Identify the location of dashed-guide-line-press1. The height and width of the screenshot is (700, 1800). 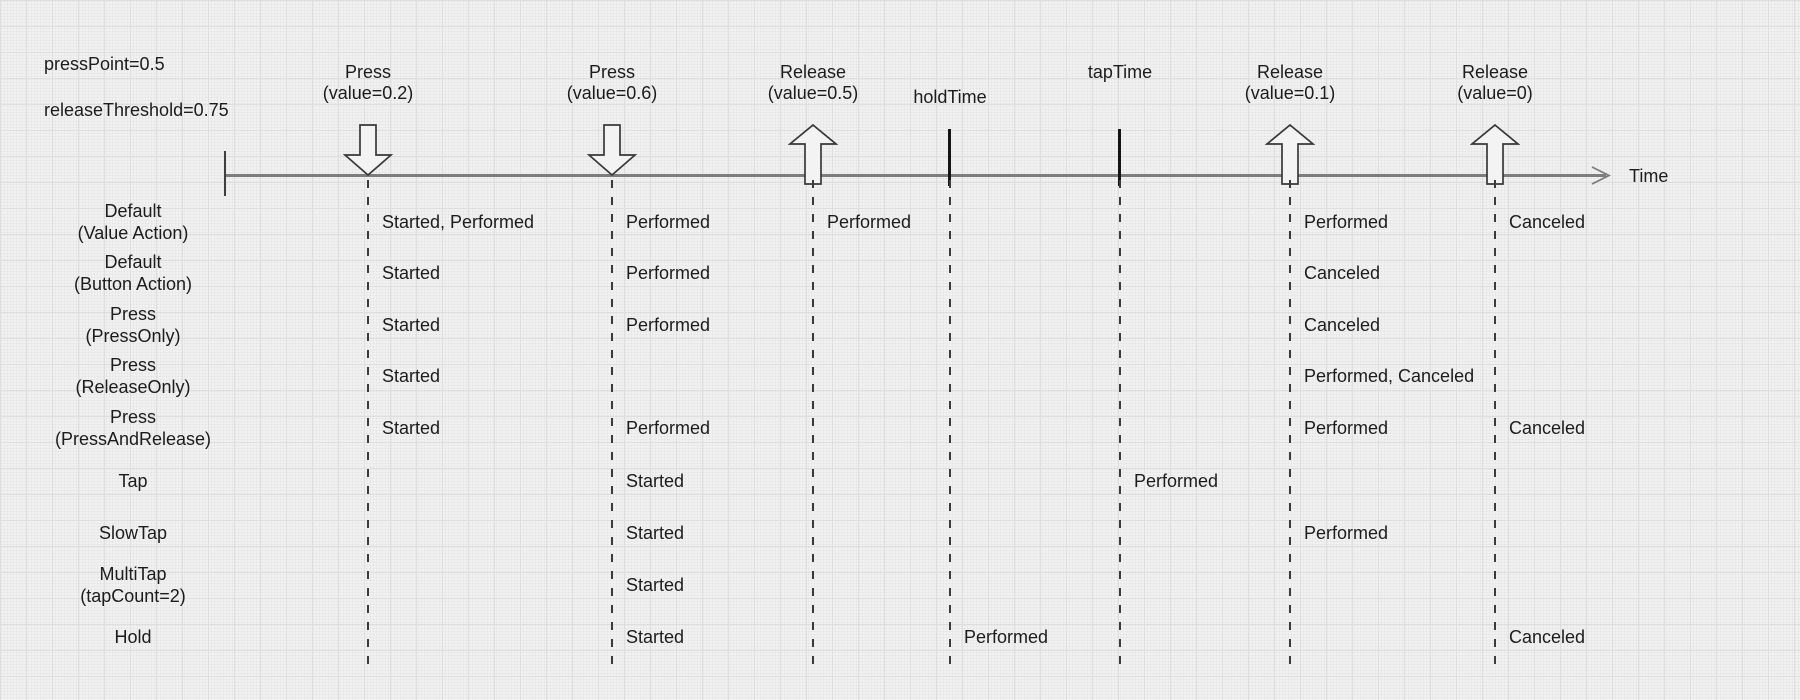
(368, 423).